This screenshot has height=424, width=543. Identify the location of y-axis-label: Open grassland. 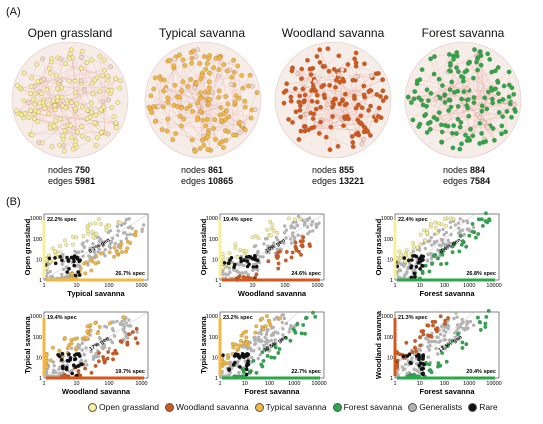
(378, 246).